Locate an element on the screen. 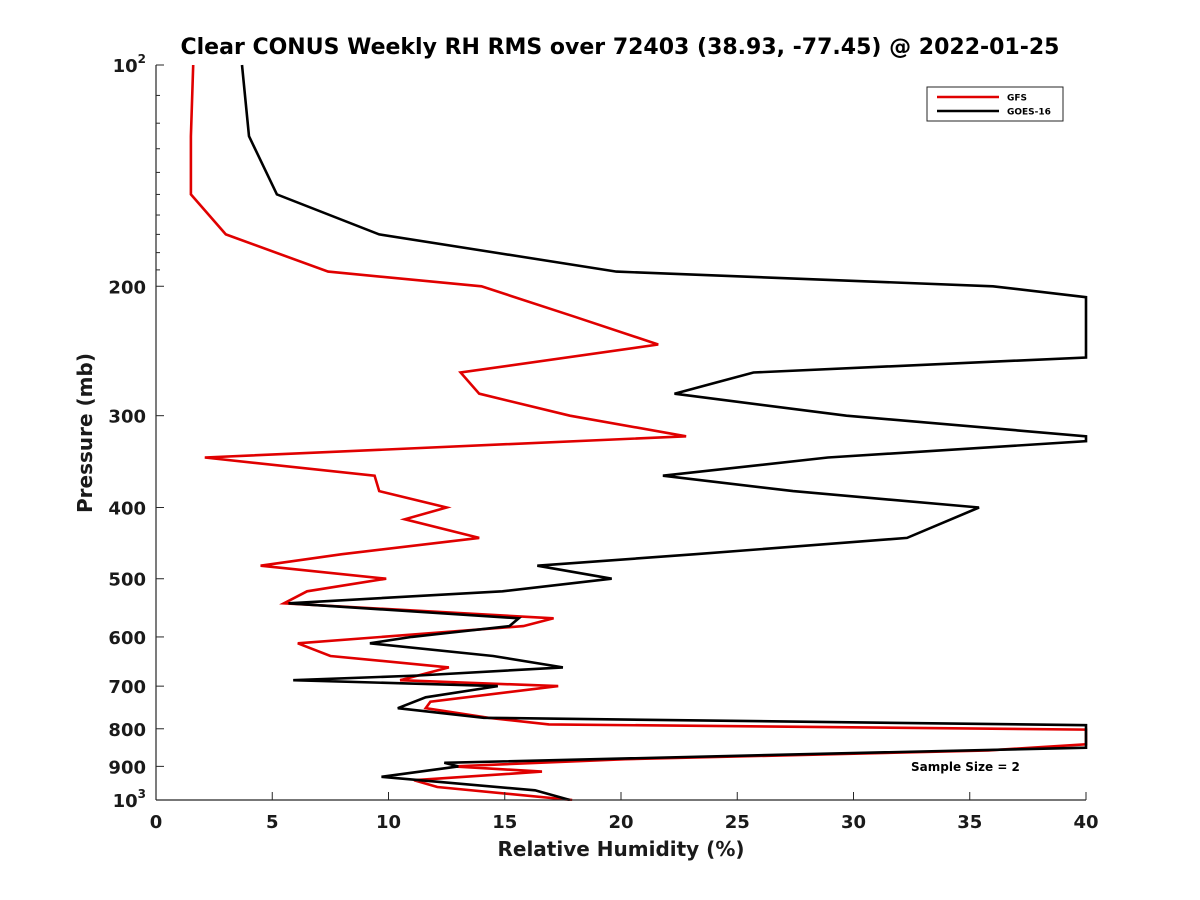 Image resolution: width=1200 pixels, height=900 pixels. sample-size-annotation: Sample Size = 2 is located at coordinates (965, 767).